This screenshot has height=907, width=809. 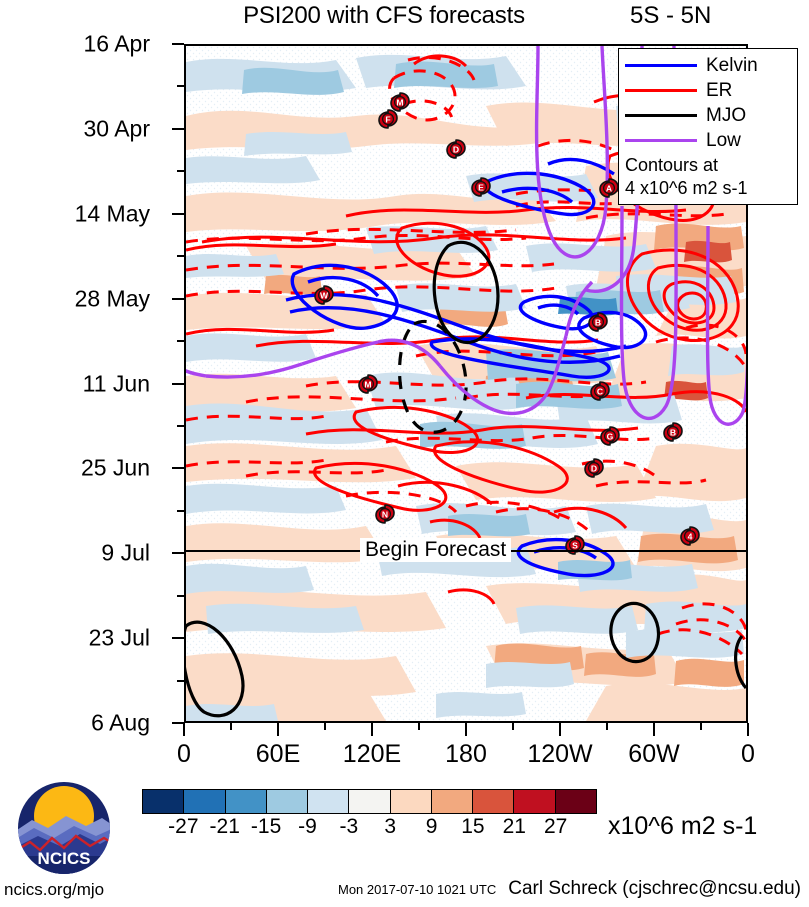 I want to click on svg-text: E, so click(x=481, y=188).